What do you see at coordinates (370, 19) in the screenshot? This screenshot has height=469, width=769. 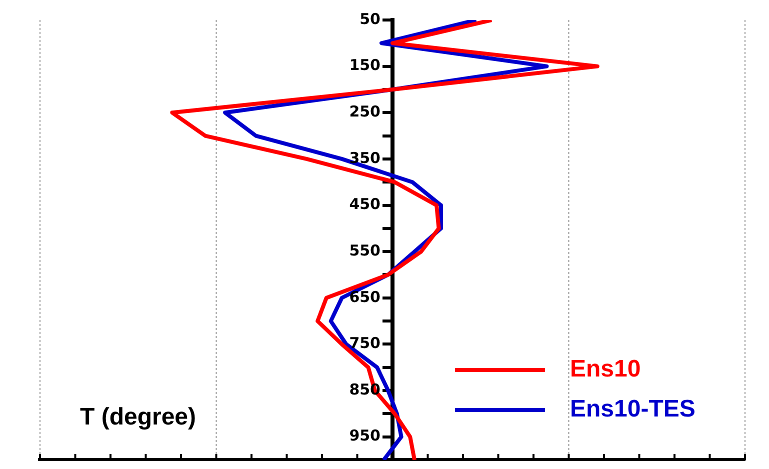 I see `y-tick-label: 50` at bounding box center [370, 19].